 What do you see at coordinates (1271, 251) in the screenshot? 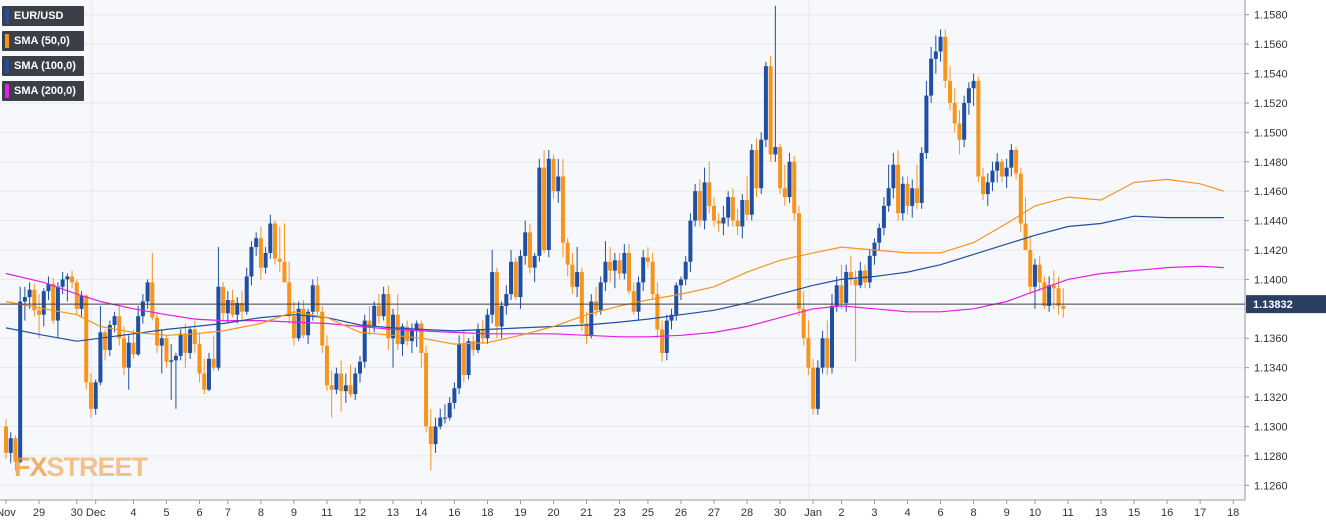
I see `y-tick-label: 1.1420` at bounding box center [1271, 251].